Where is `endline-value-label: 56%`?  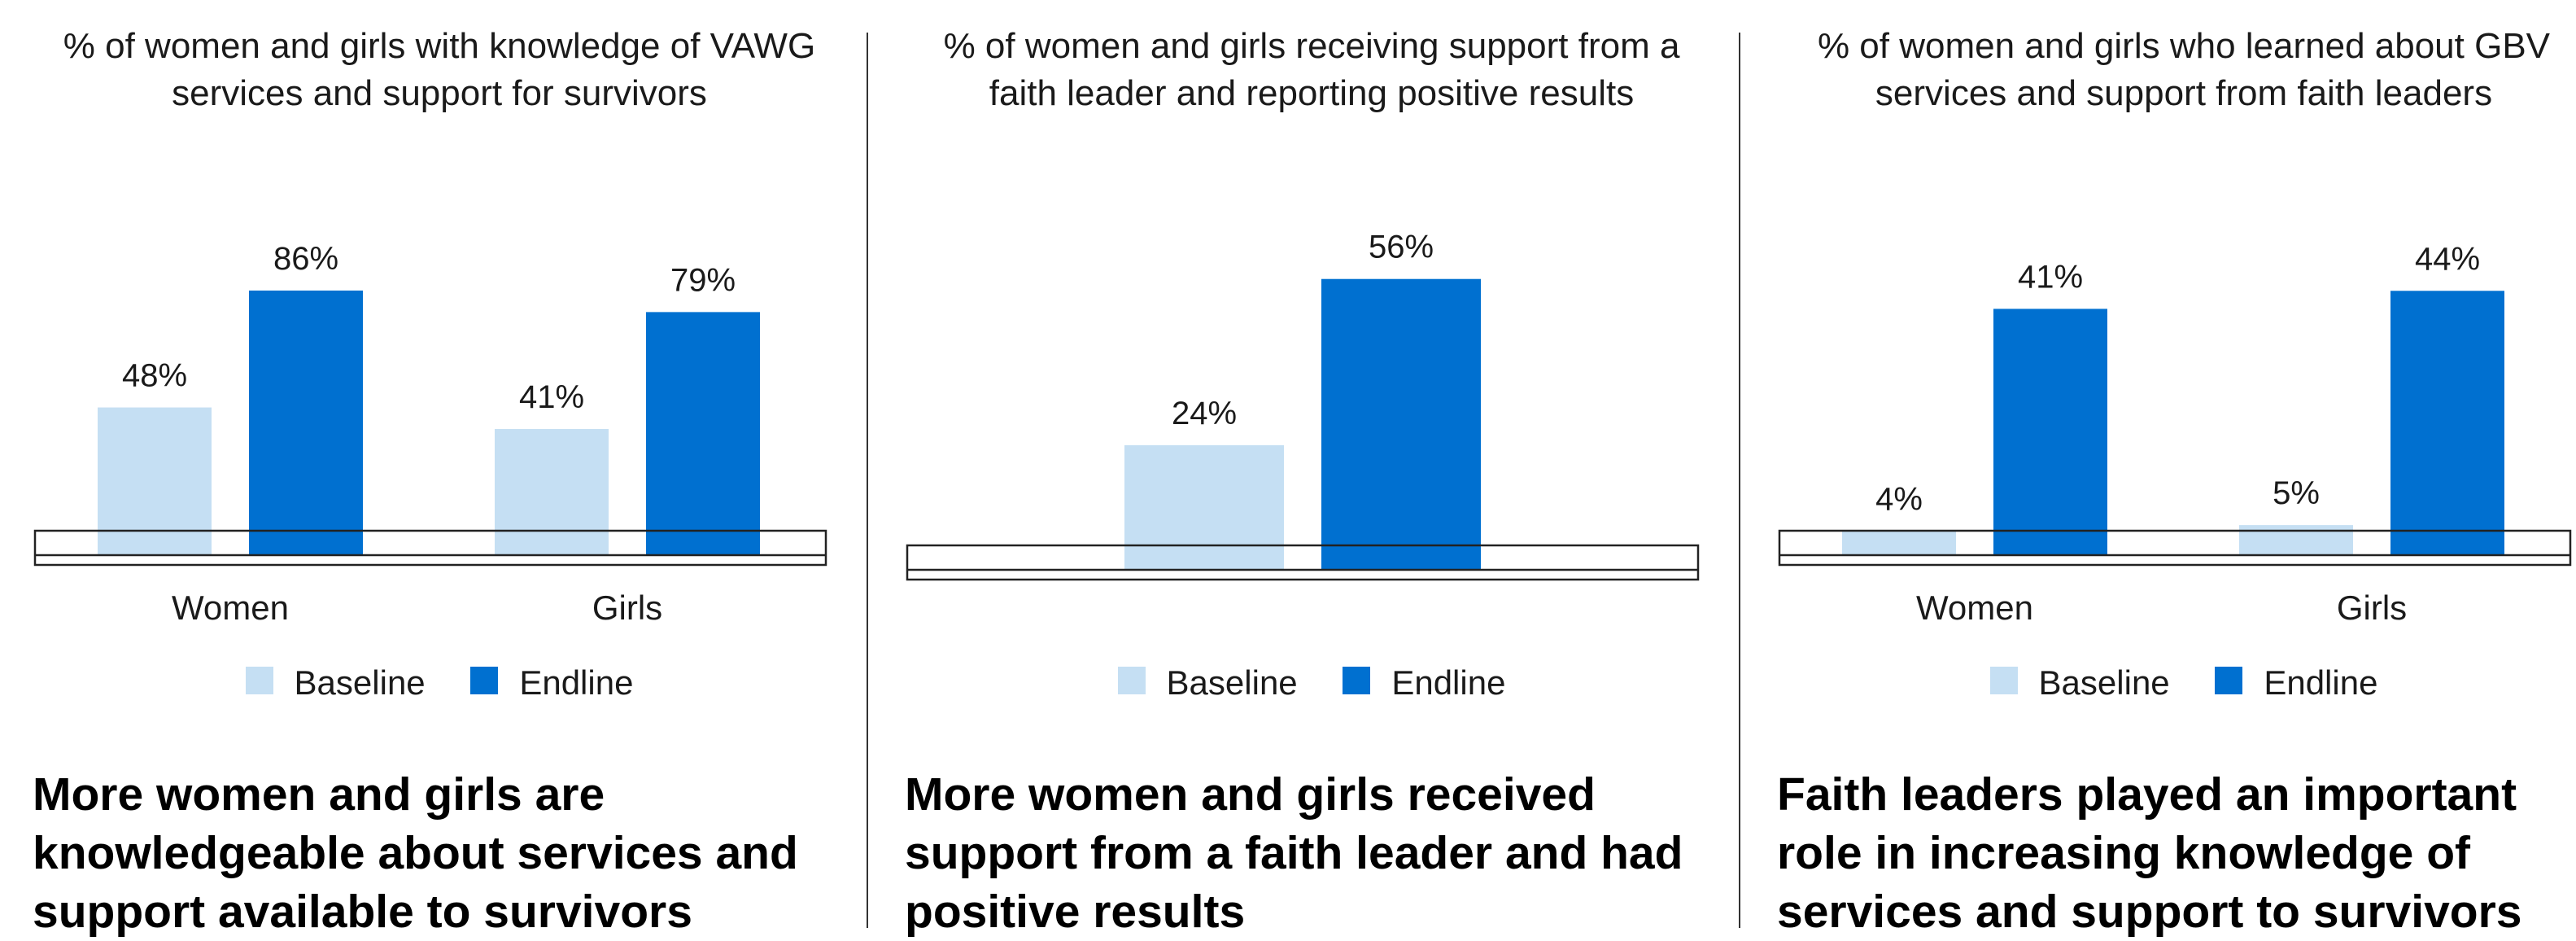
endline-value-label: 56% is located at coordinates (1401, 247).